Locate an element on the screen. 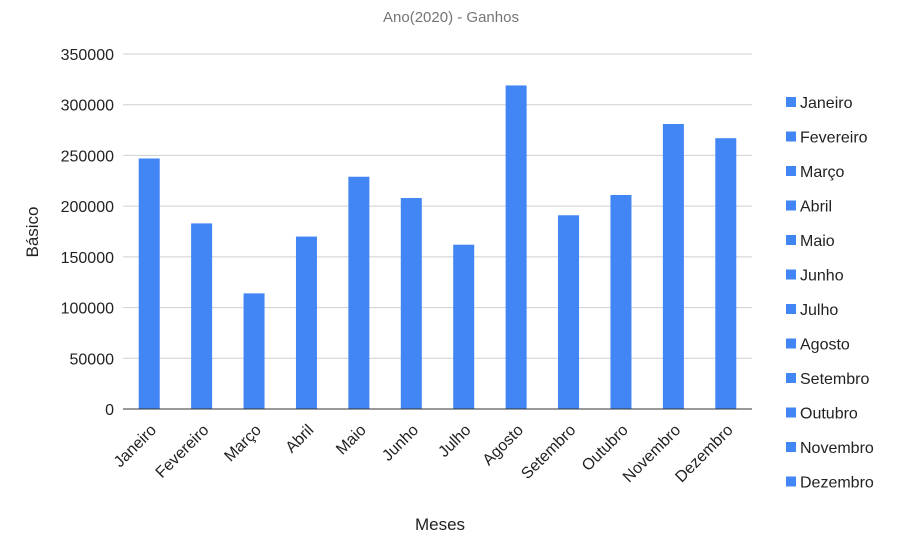 This screenshot has height=545, width=909. y-tick-label: 300000 is located at coordinates (87, 106).